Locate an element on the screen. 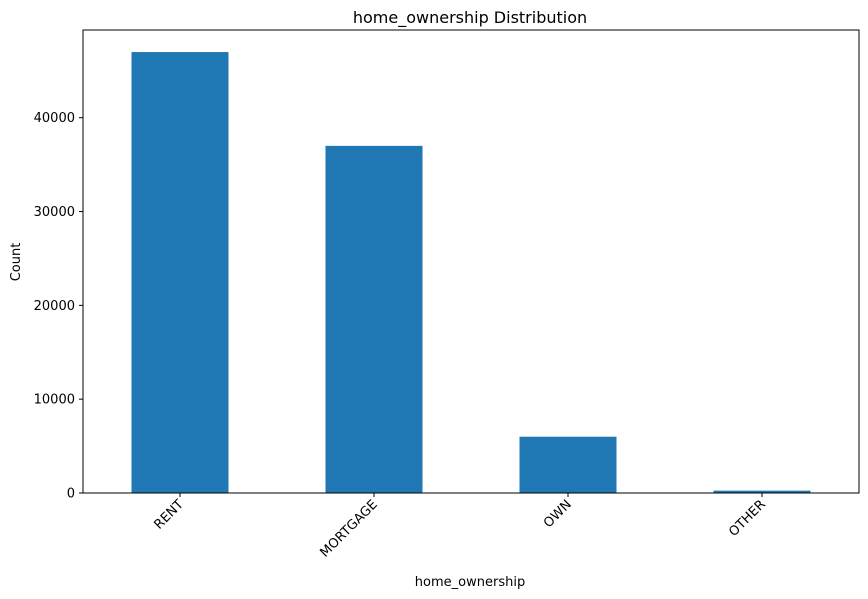 The width and height of the screenshot is (868, 599). bar-own is located at coordinates (568, 464).